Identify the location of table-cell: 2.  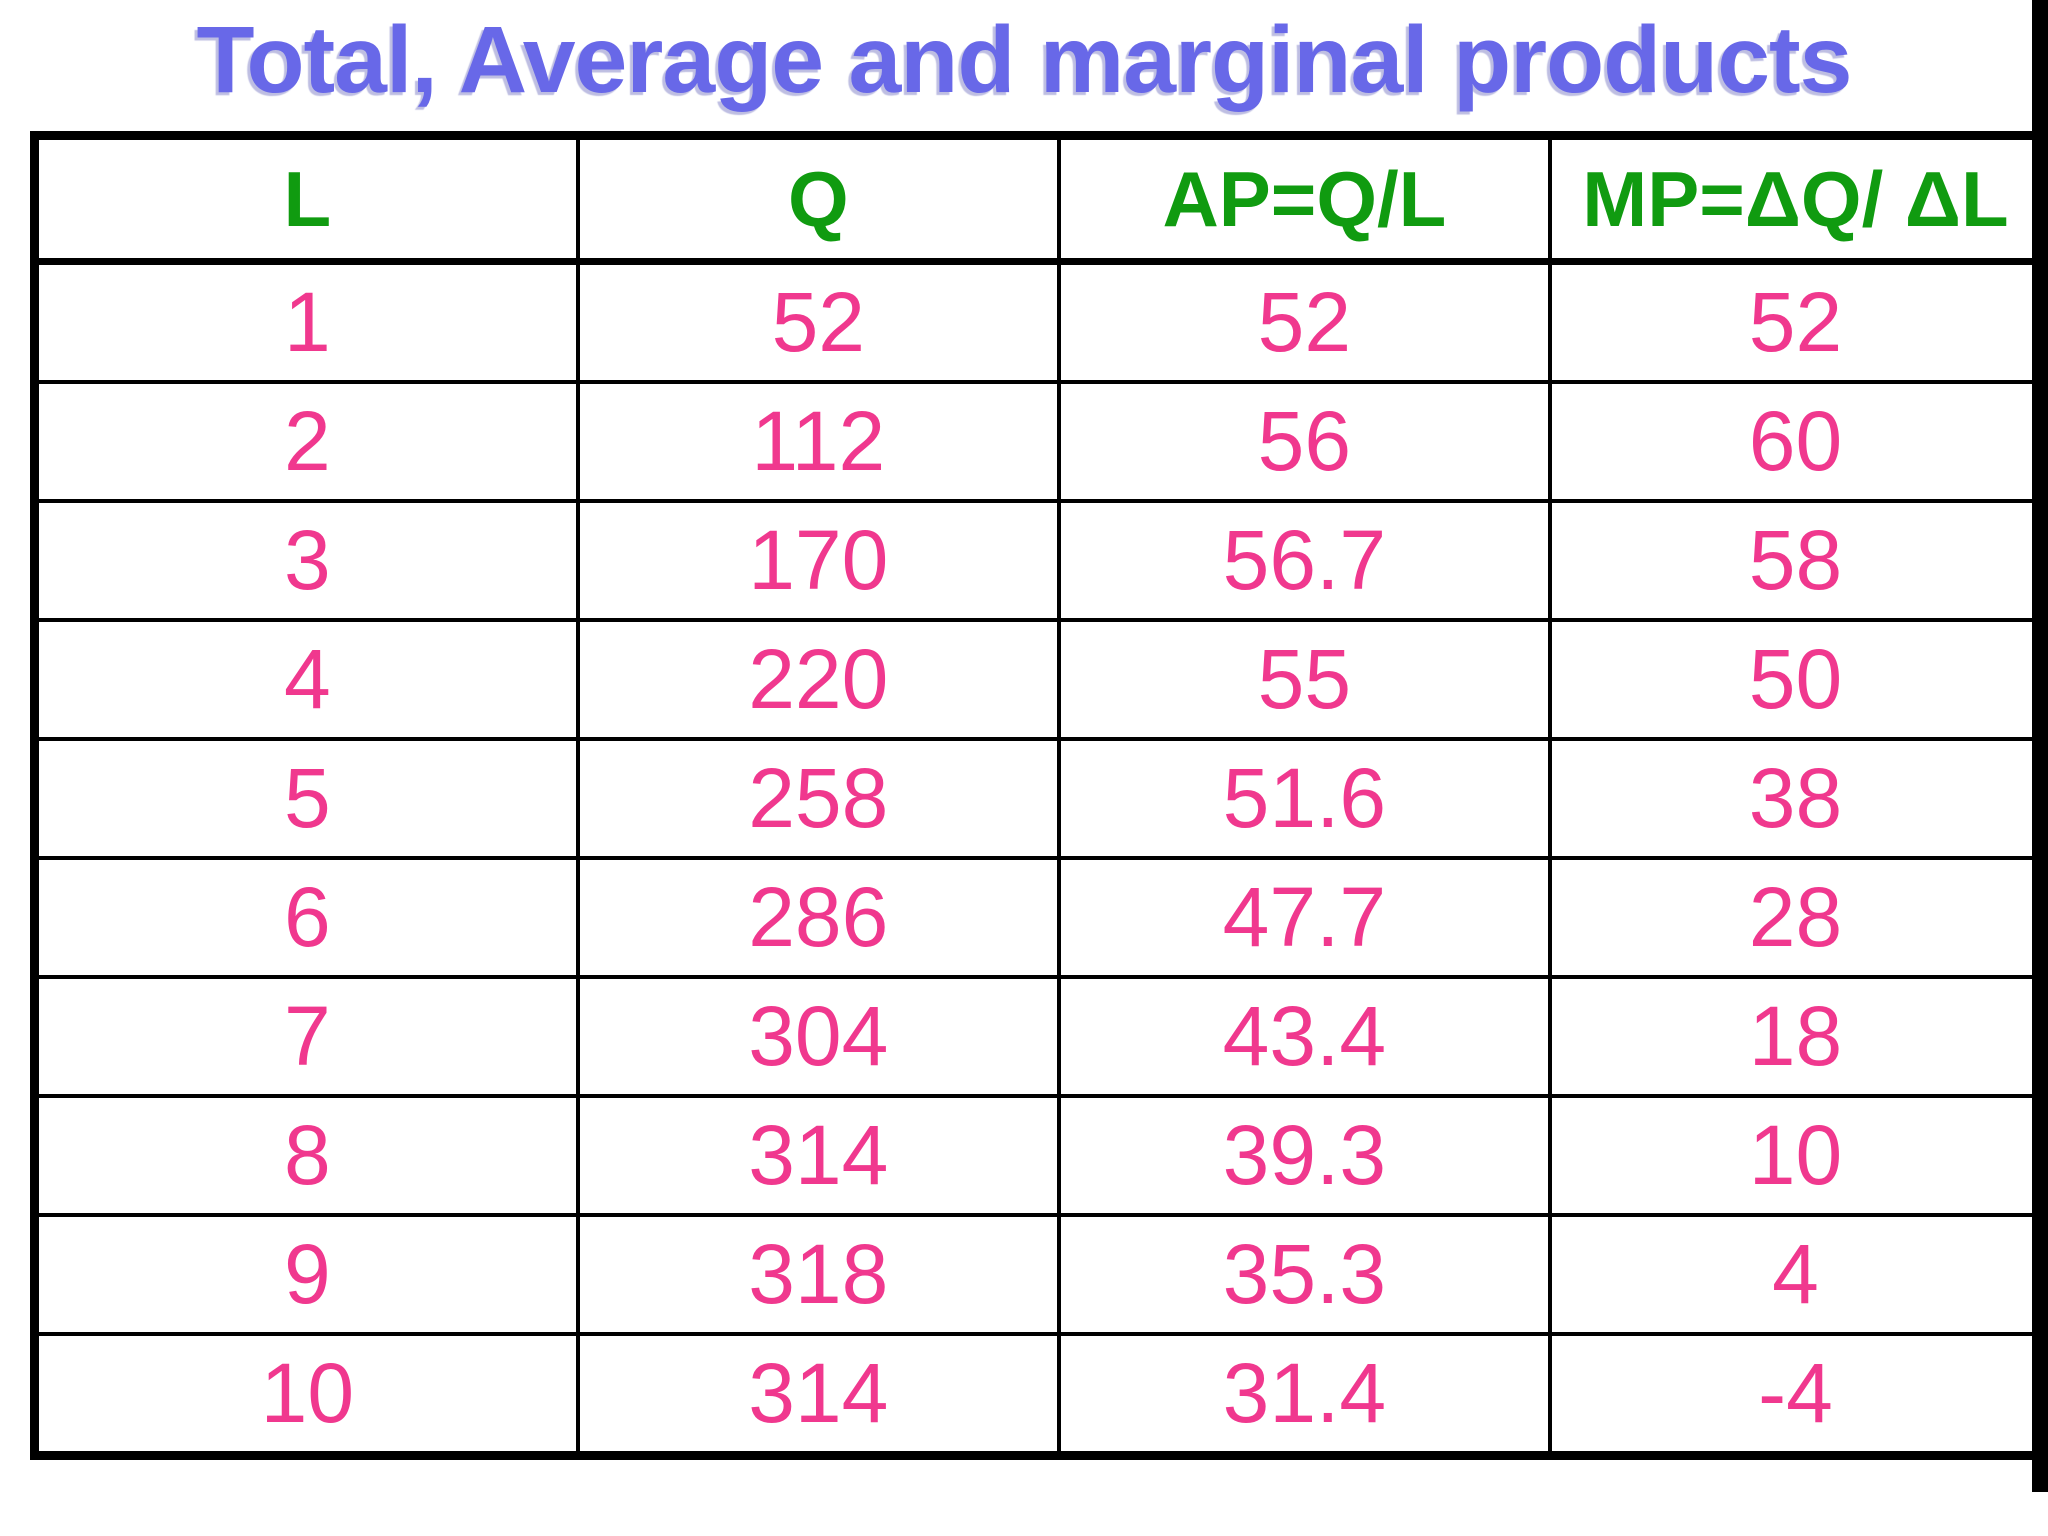
(306, 441).